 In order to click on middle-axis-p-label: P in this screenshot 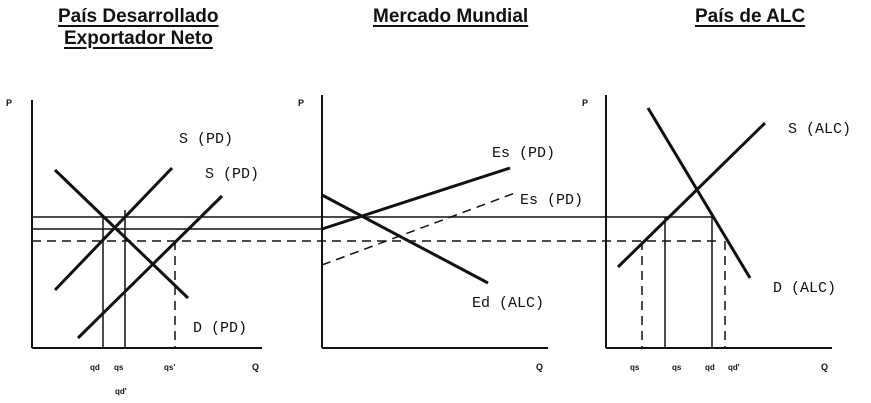, I will do `click(301, 103)`.